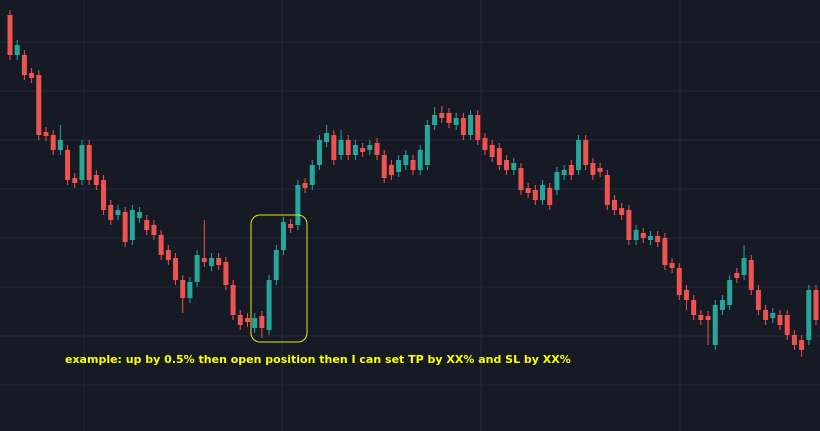 The width and height of the screenshot is (820, 431). I want to click on highlight-box, so click(279, 278).